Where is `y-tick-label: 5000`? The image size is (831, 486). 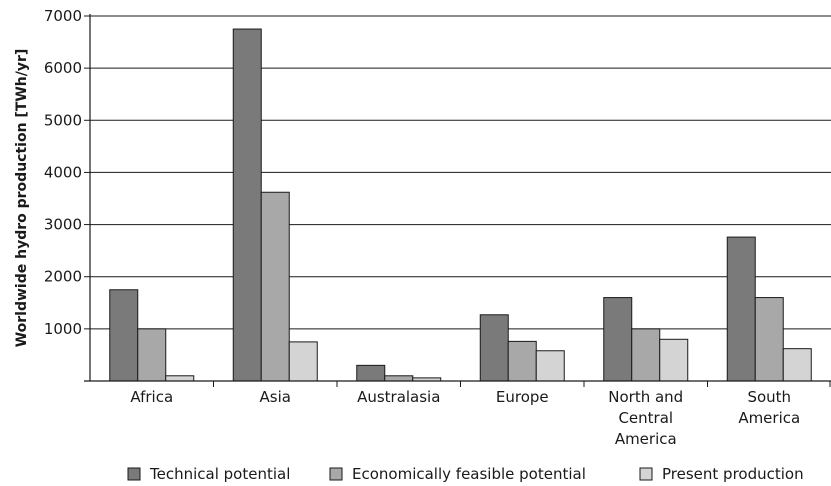 y-tick-label: 5000 is located at coordinates (63, 120).